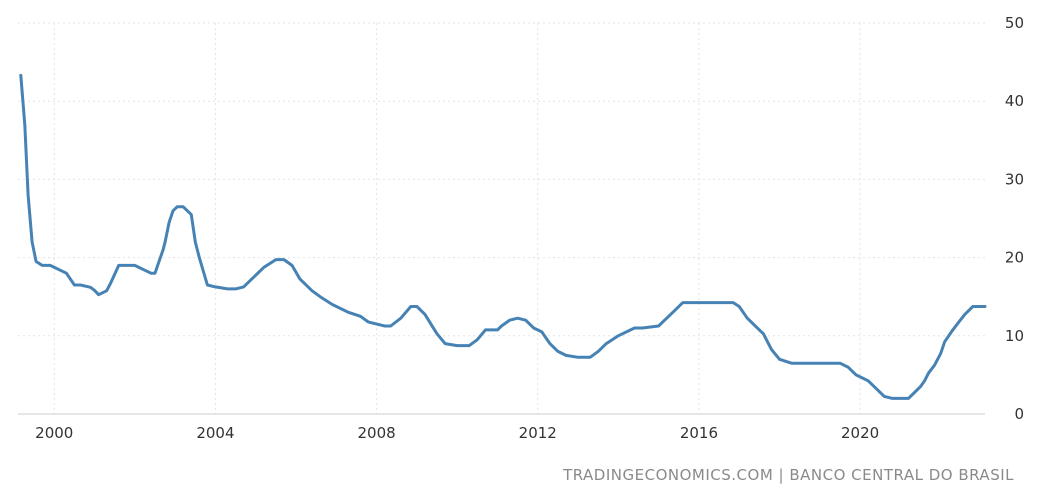 Image resolution: width=1040 pixels, height=496 pixels. What do you see at coordinates (860, 433) in the screenshot?
I see `x-tick-label: 2020` at bounding box center [860, 433].